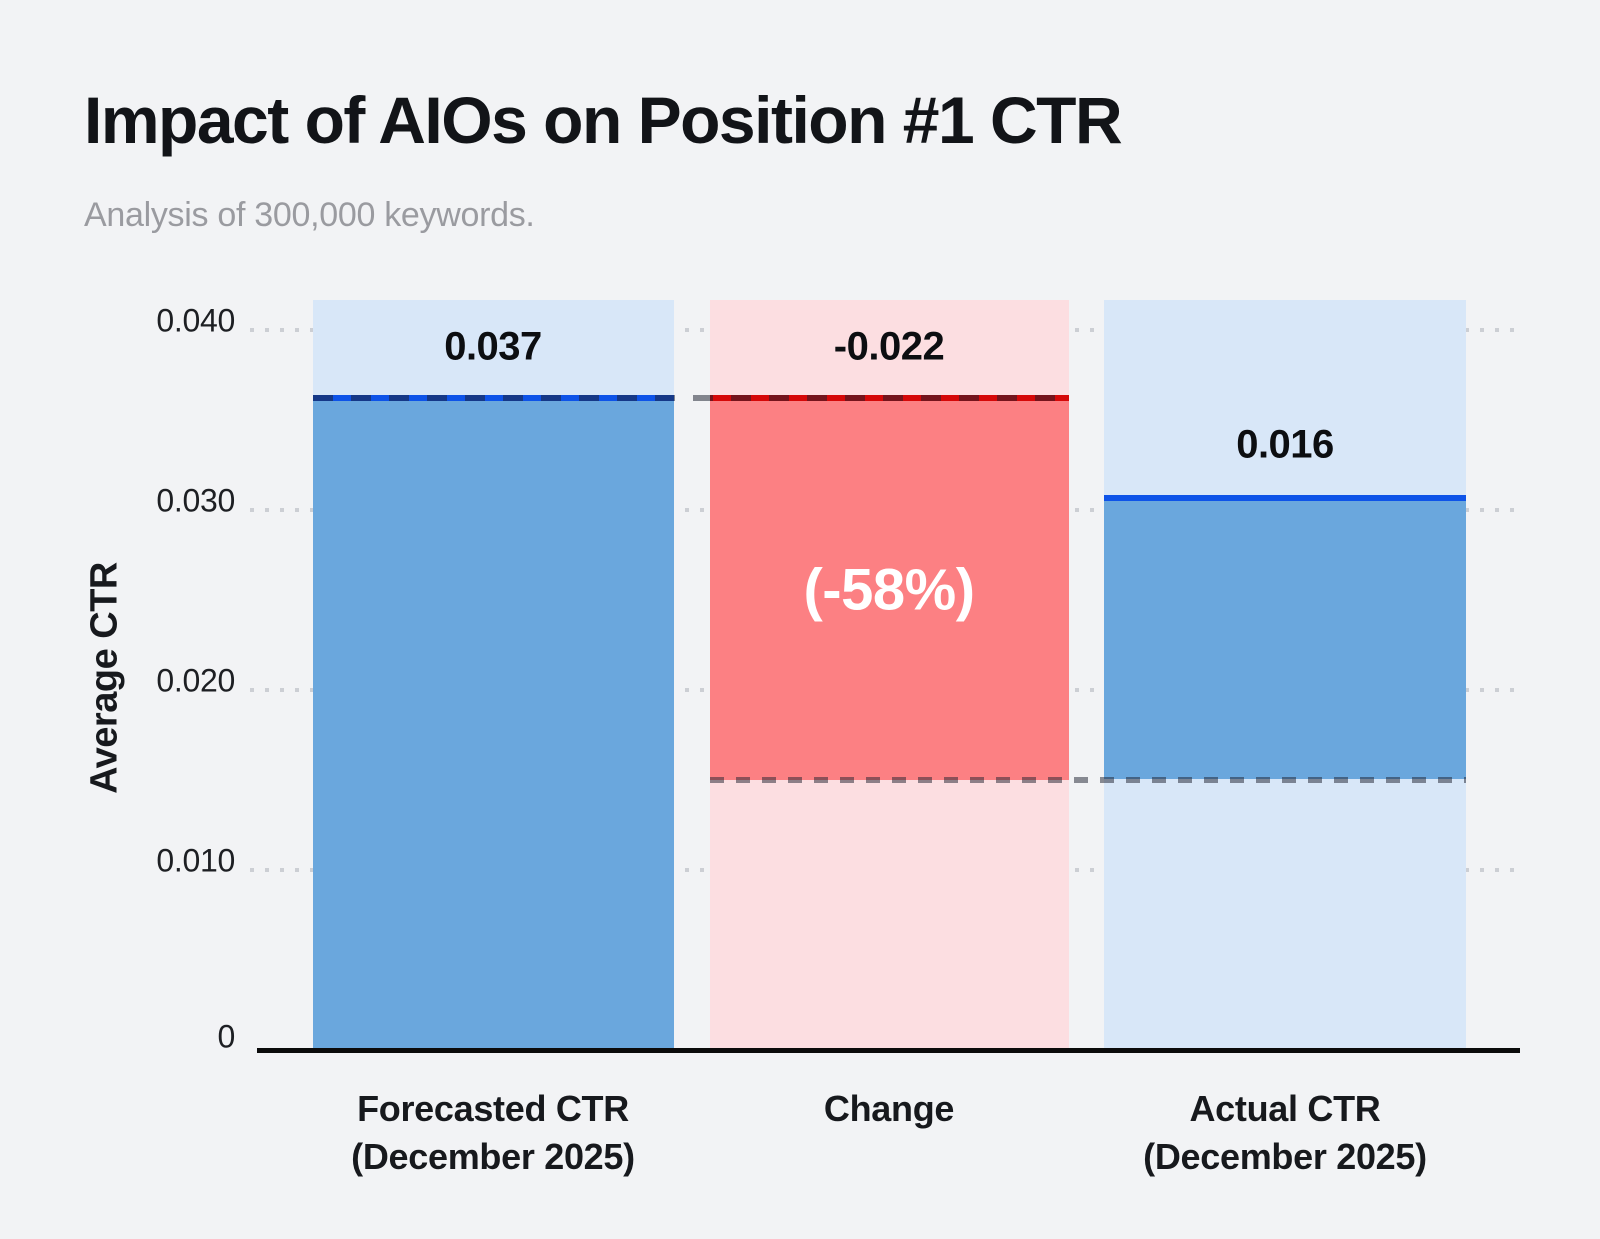  I want to click on bar-actual-ctr, so click(1285, 640).